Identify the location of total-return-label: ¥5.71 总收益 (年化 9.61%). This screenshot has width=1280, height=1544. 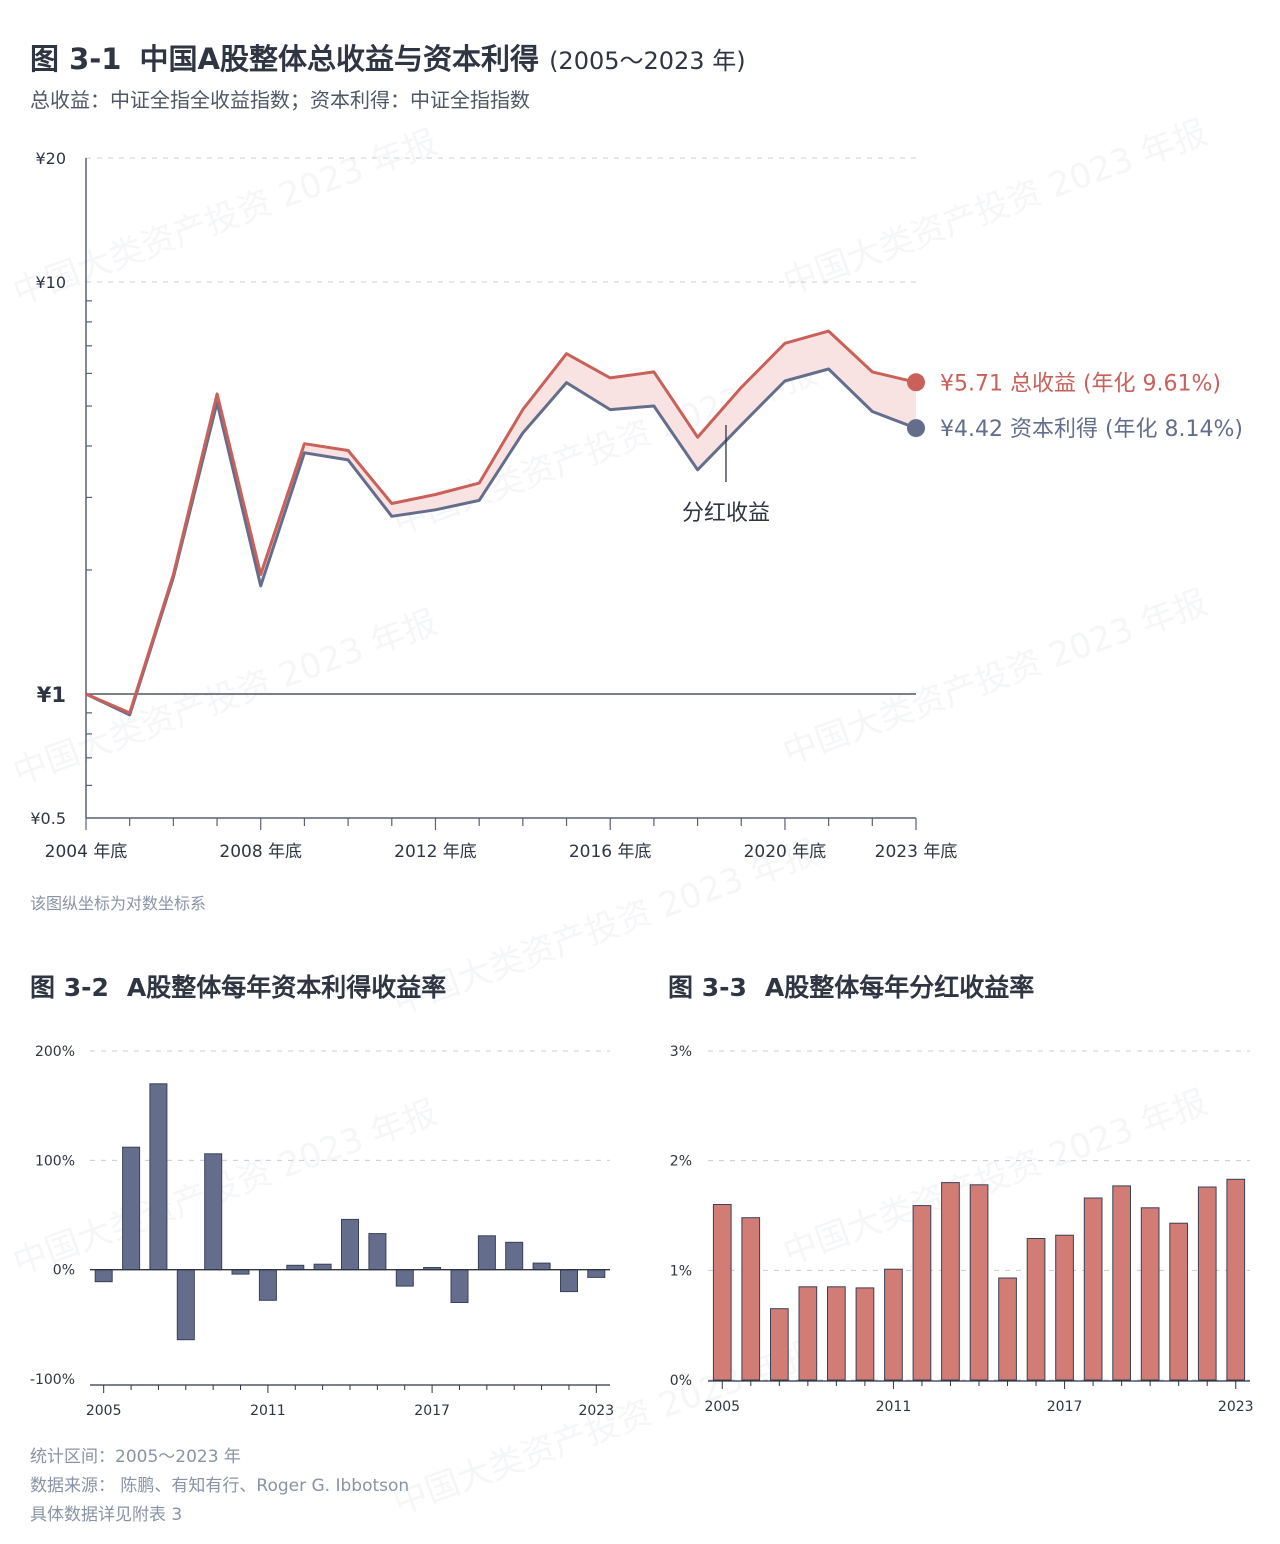
(1080, 383).